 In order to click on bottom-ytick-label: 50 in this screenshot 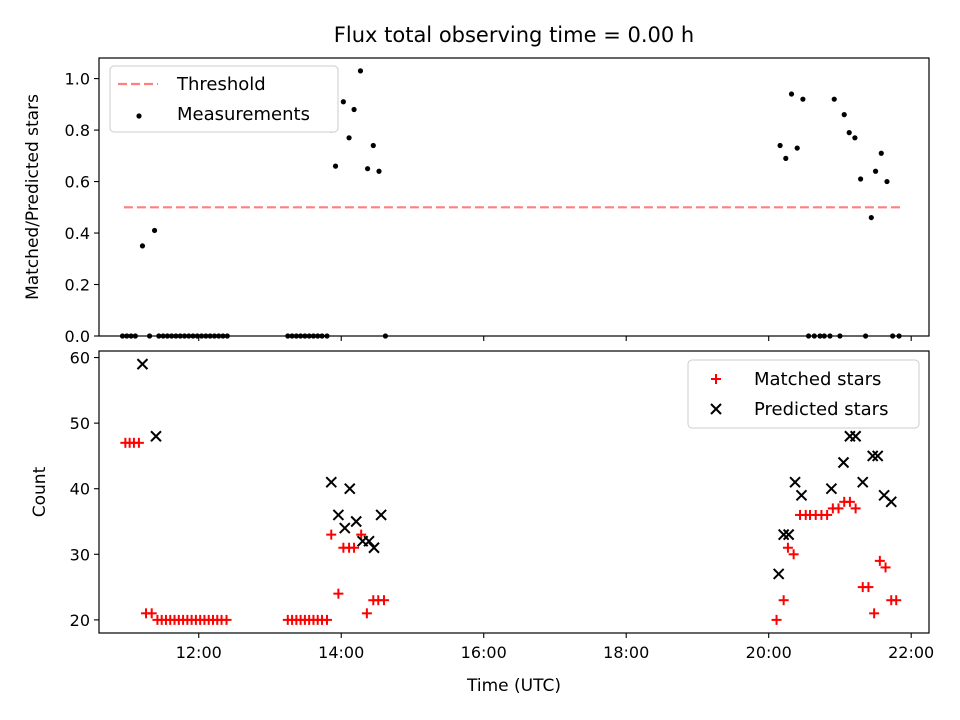, I will do `click(80, 423)`.